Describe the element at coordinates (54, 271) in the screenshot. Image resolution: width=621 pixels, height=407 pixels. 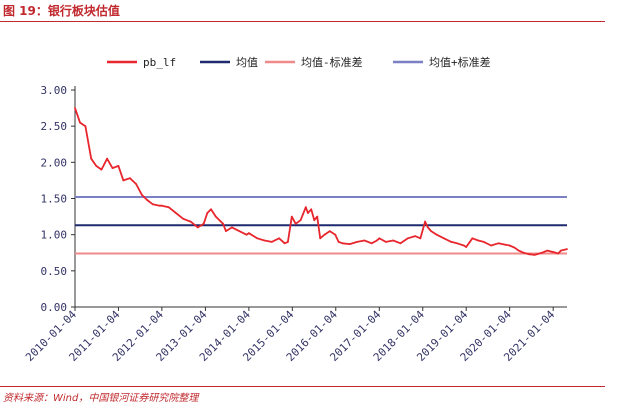
I see `y-tick-label: 0.50` at that location.